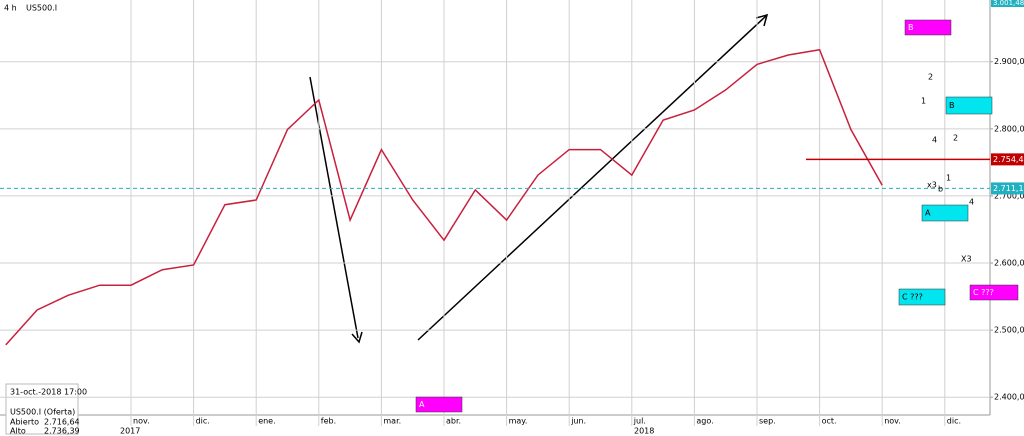 This screenshot has width=1024, height=436. I want to click on year-label: 2017, so click(130, 431).